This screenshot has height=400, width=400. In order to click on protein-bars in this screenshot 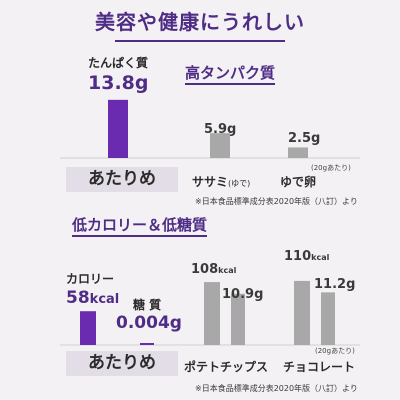, I will do `click(208, 128)`.